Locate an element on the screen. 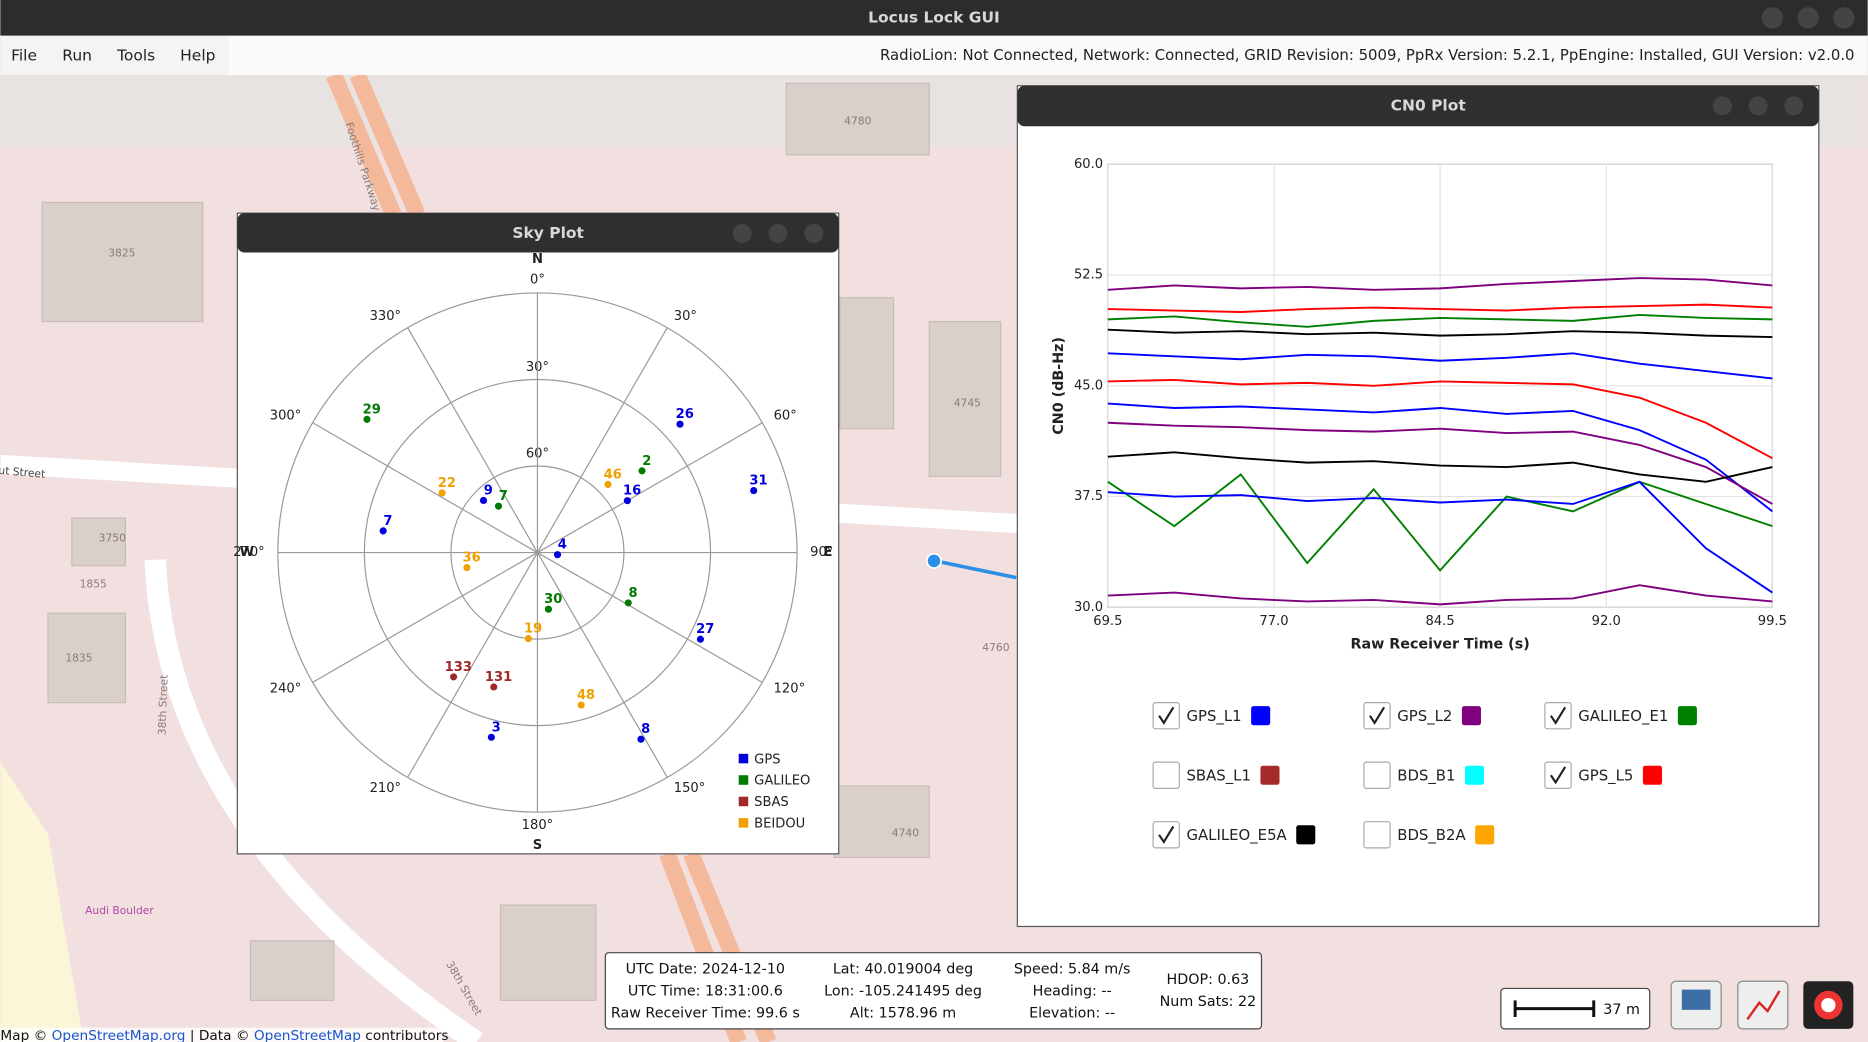 The width and height of the screenshot is (1868, 1042). signal-label: GPS_L5 is located at coordinates (1605, 775).